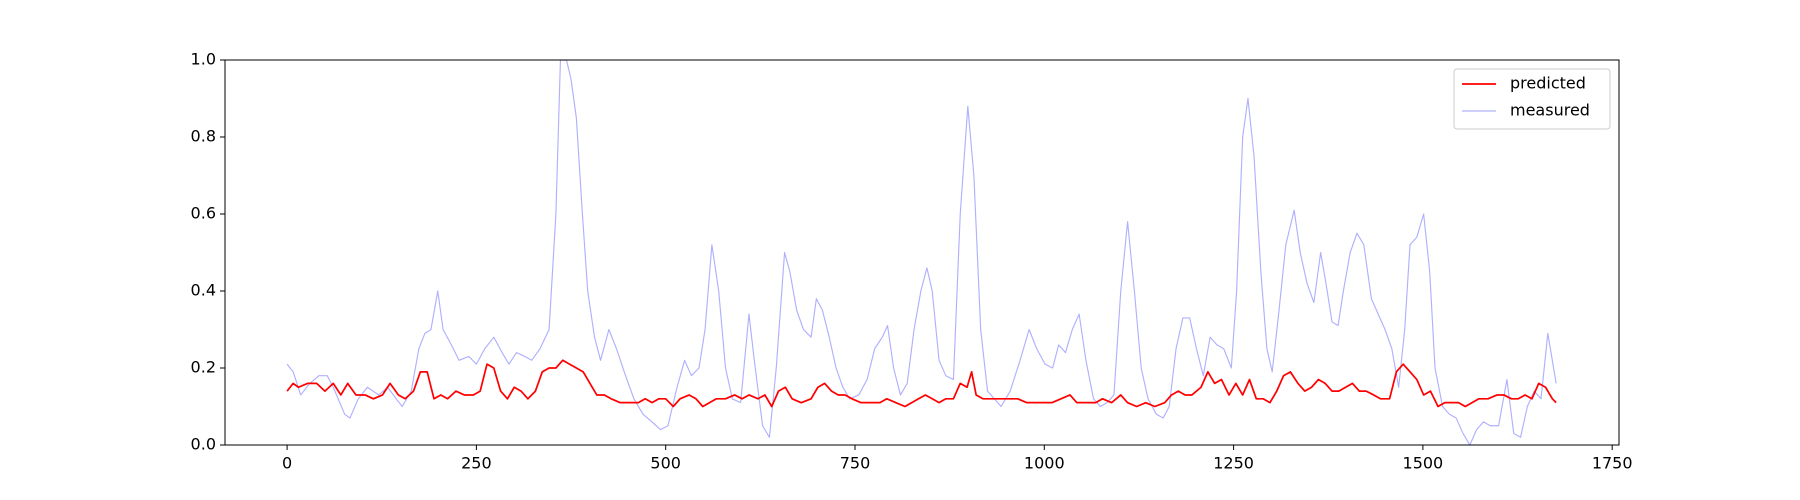 The image size is (1800, 500). What do you see at coordinates (203, 444) in the screenshot?
I see `y-tick-label: 0.0` at bounding box center [203, 444].